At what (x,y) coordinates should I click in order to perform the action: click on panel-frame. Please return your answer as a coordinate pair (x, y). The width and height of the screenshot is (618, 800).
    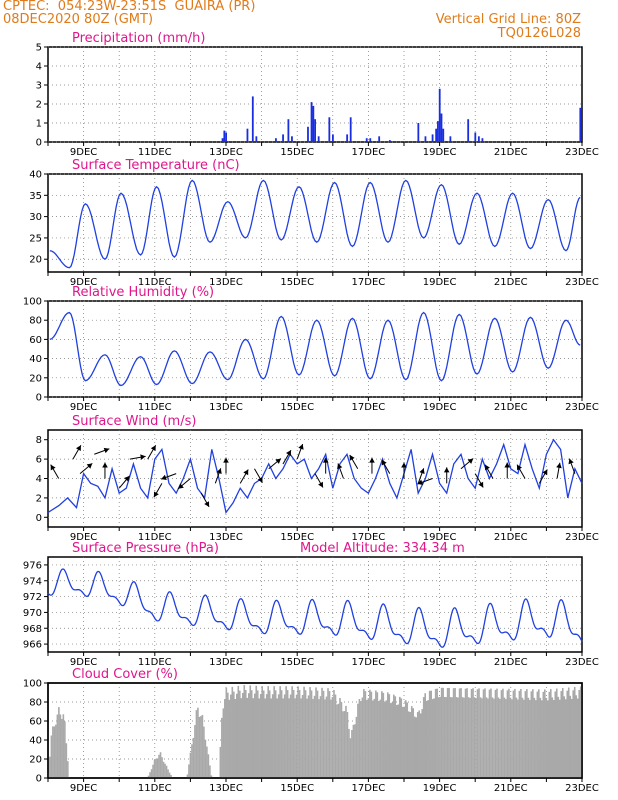
    Looking at the image, I should click on (315, 604).